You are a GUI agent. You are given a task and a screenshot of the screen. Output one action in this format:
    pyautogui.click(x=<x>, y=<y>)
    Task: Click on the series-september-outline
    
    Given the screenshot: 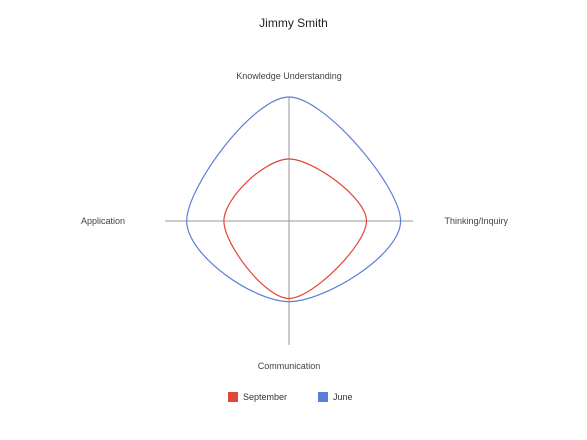 What is the action you would take?
    pyautogui.click(x=295, y=229)
    